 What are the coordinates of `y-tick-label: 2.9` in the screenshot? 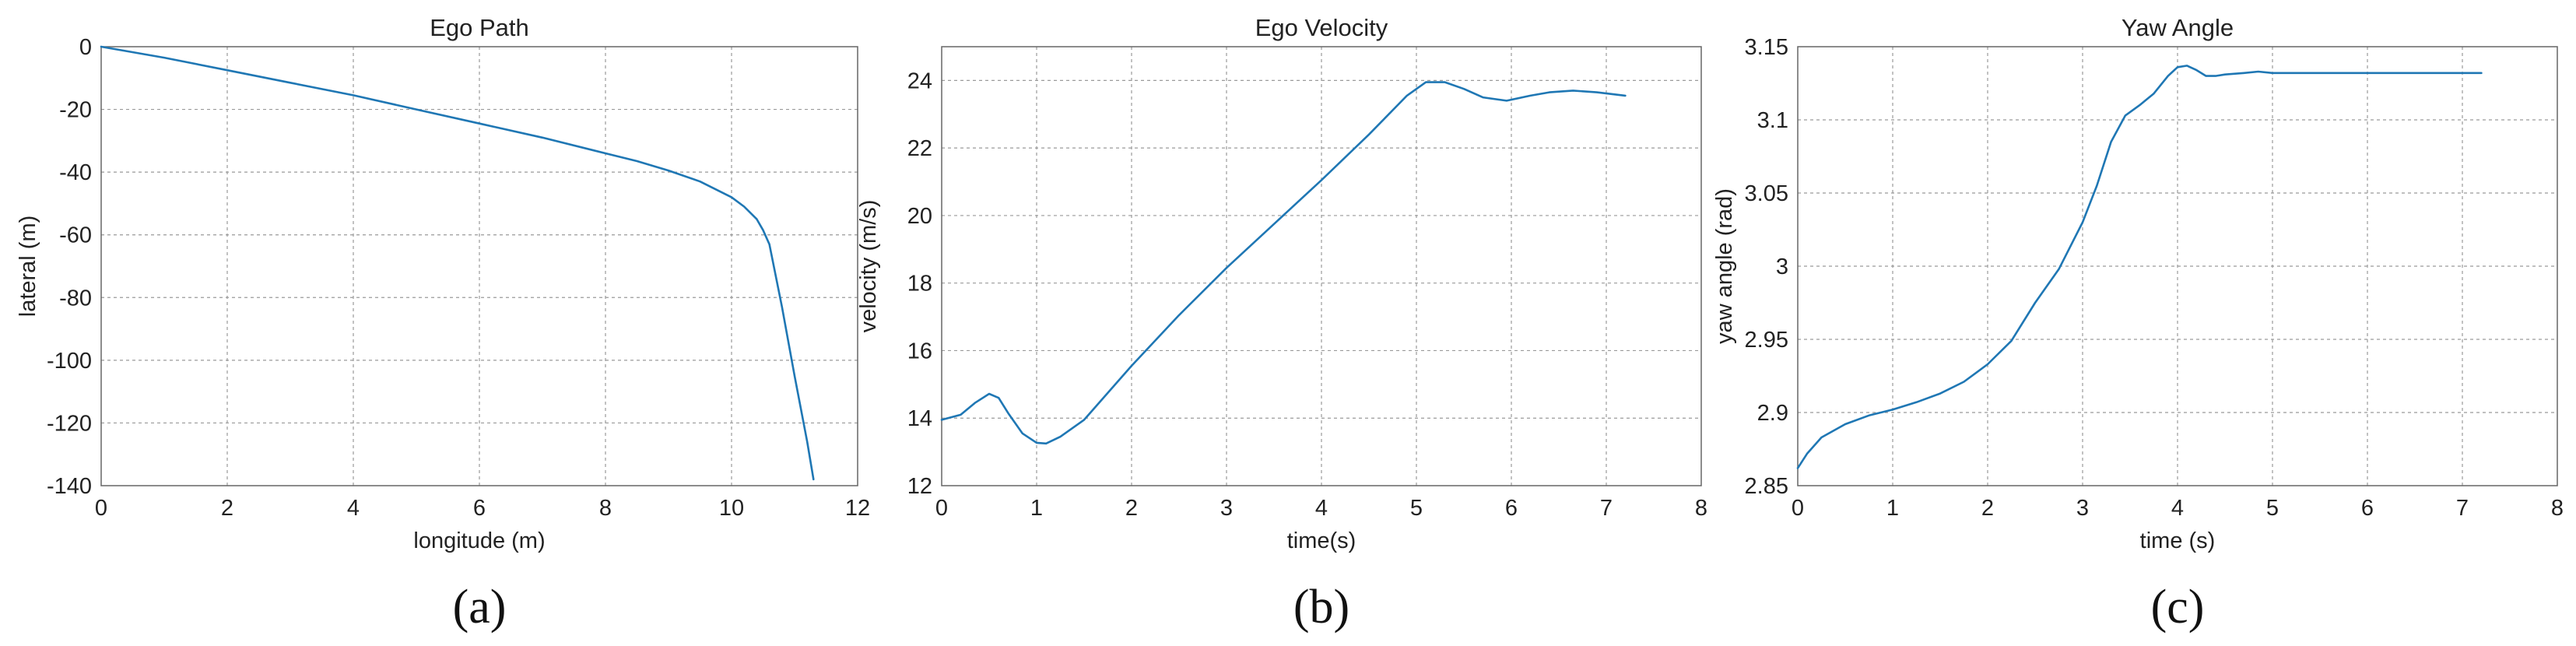 It's located at (1773, 413).